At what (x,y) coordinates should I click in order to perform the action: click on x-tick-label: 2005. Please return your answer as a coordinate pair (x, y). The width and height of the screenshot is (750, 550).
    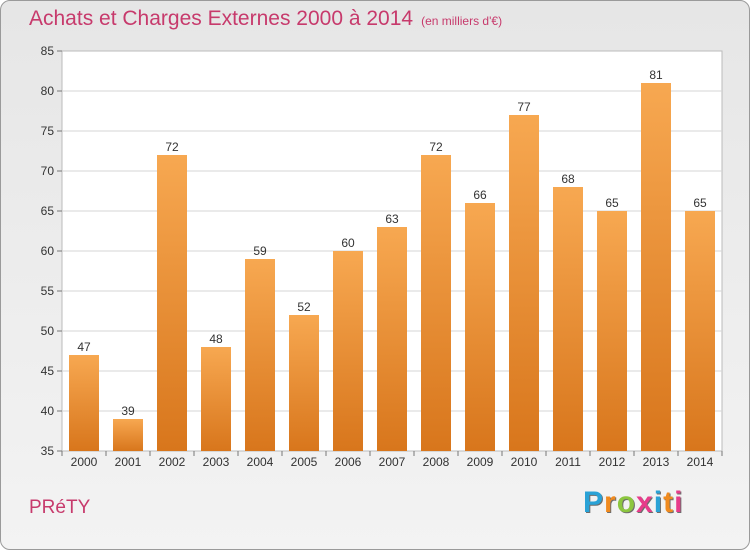
    Looking at the image, I should click on (304, 462).